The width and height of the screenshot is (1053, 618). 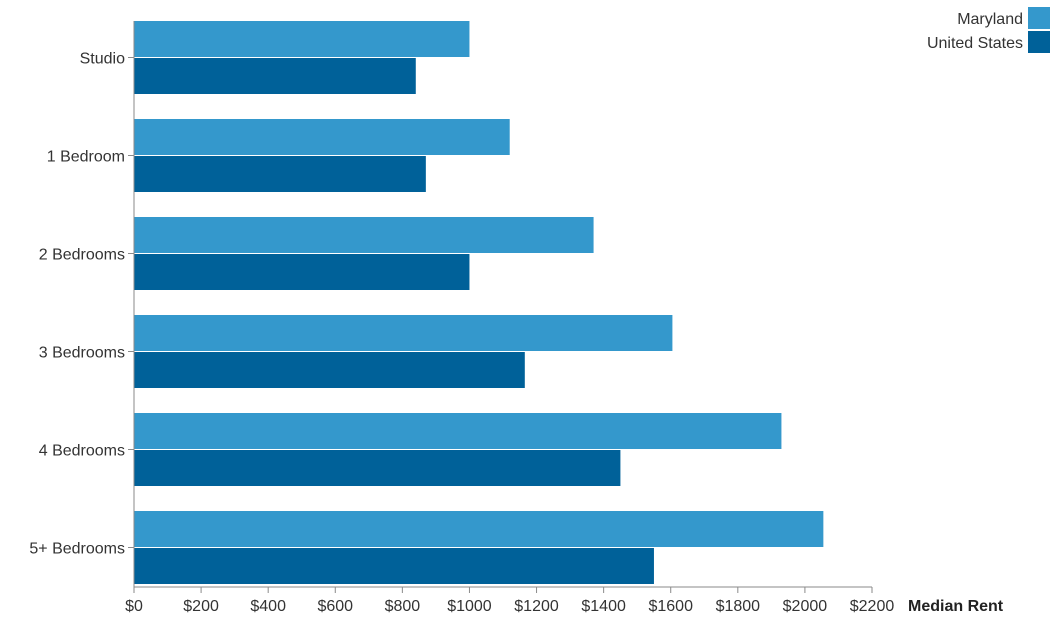 What do you see at coordinates (479, 529) in the screenshot?
I see `bar-maryland-5-bedrooms` at bounding box center [479, 529].